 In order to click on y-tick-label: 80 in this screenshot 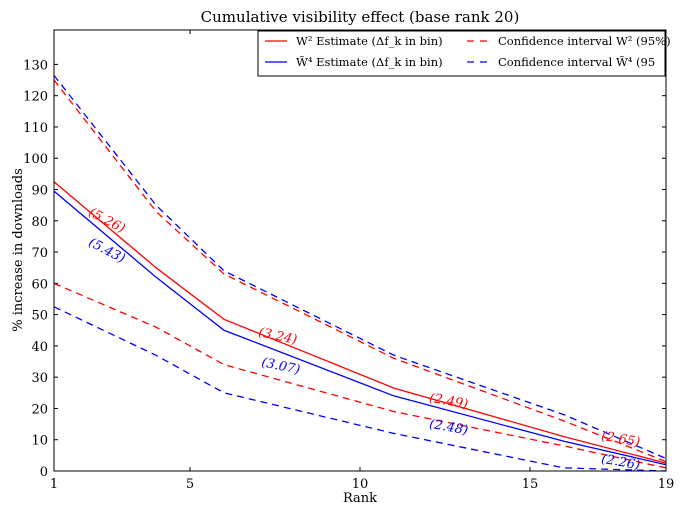, I will do `click(39, 222)`.